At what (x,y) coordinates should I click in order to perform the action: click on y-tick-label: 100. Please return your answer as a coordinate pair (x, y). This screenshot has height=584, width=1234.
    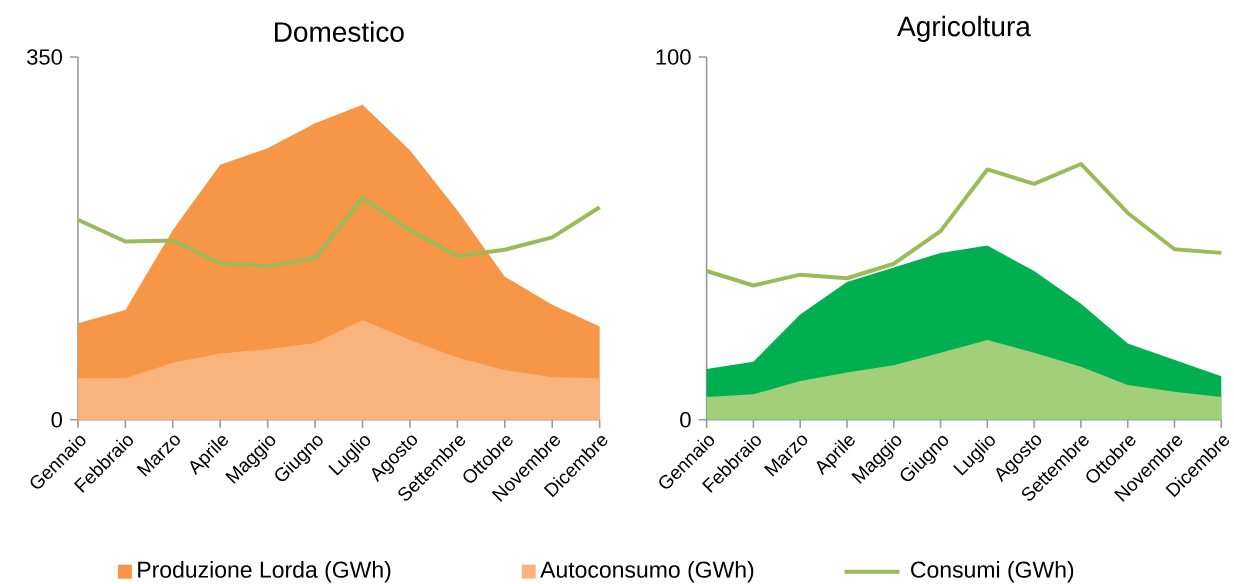
    Looking at the image, I should click on (673, 57).